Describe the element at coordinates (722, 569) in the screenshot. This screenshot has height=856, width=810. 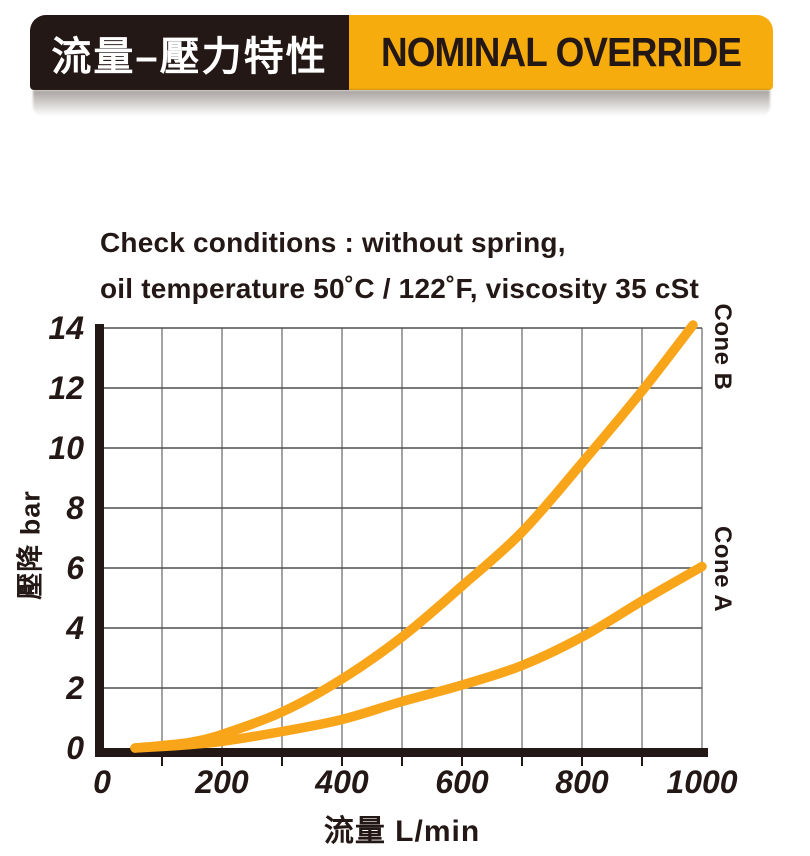
I see `series-label-cone-a: Cone A` at that location.